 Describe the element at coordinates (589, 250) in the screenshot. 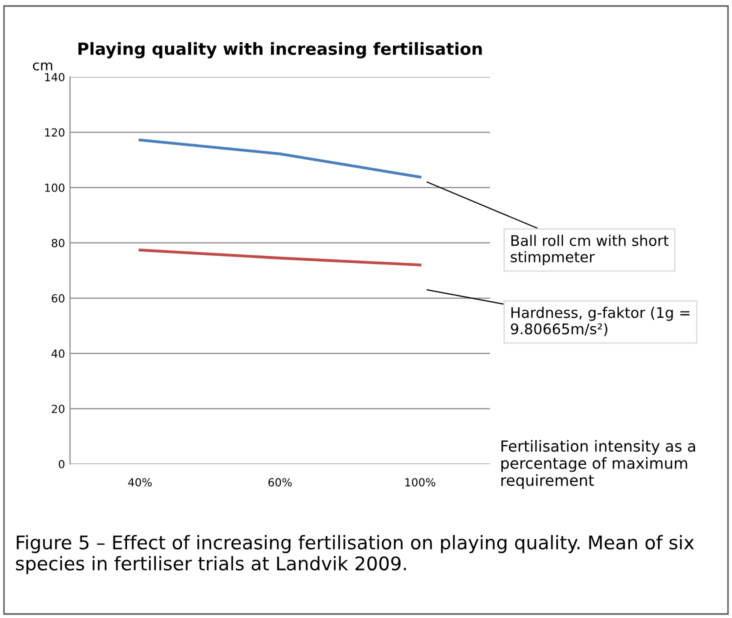

I see `text: Ball roll cm with short stimpmeter` at that location.